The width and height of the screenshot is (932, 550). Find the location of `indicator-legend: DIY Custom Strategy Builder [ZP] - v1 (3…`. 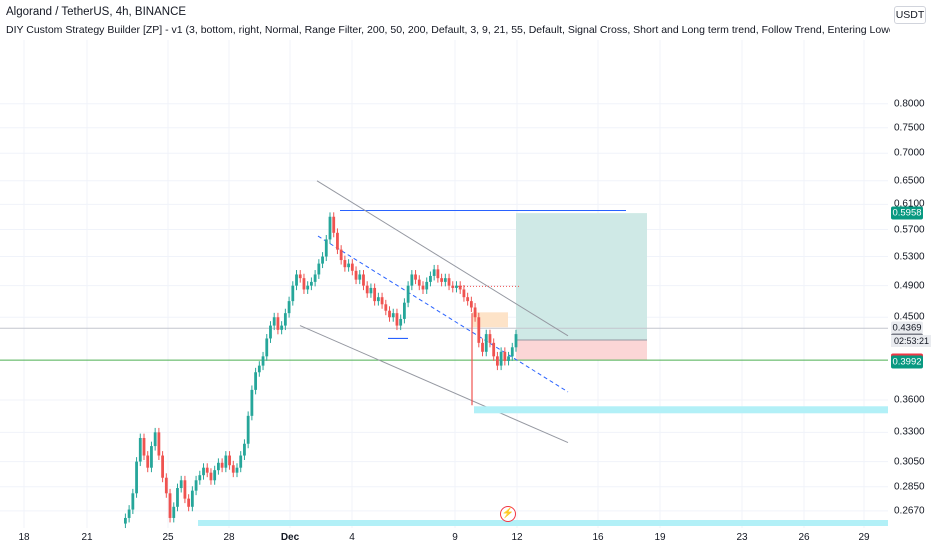

indicator-legend: DIY Custom Strategy Builder [ZP] - v1 (3… is located at coordinates (448, 30).